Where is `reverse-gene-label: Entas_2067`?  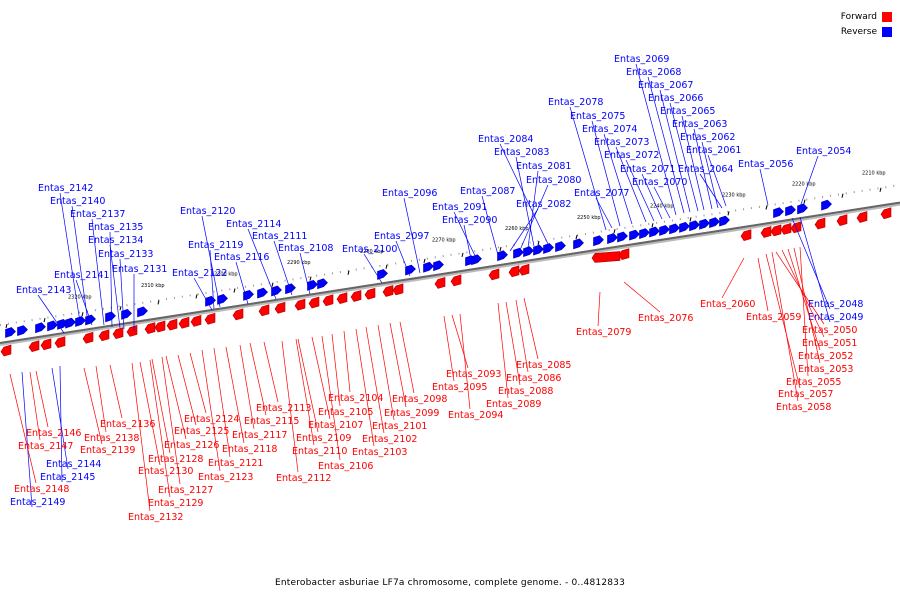
reverse-gene-label: Entas_2067 is located at coordinates (665, 85).